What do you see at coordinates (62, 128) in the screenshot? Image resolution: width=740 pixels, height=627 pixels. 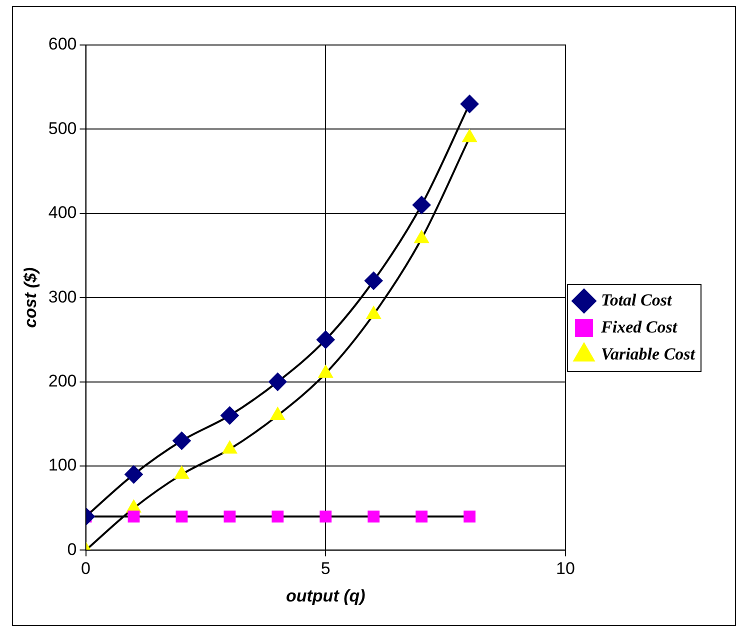 I see `y-tick-label: 500` at bounding box center [62, 128].